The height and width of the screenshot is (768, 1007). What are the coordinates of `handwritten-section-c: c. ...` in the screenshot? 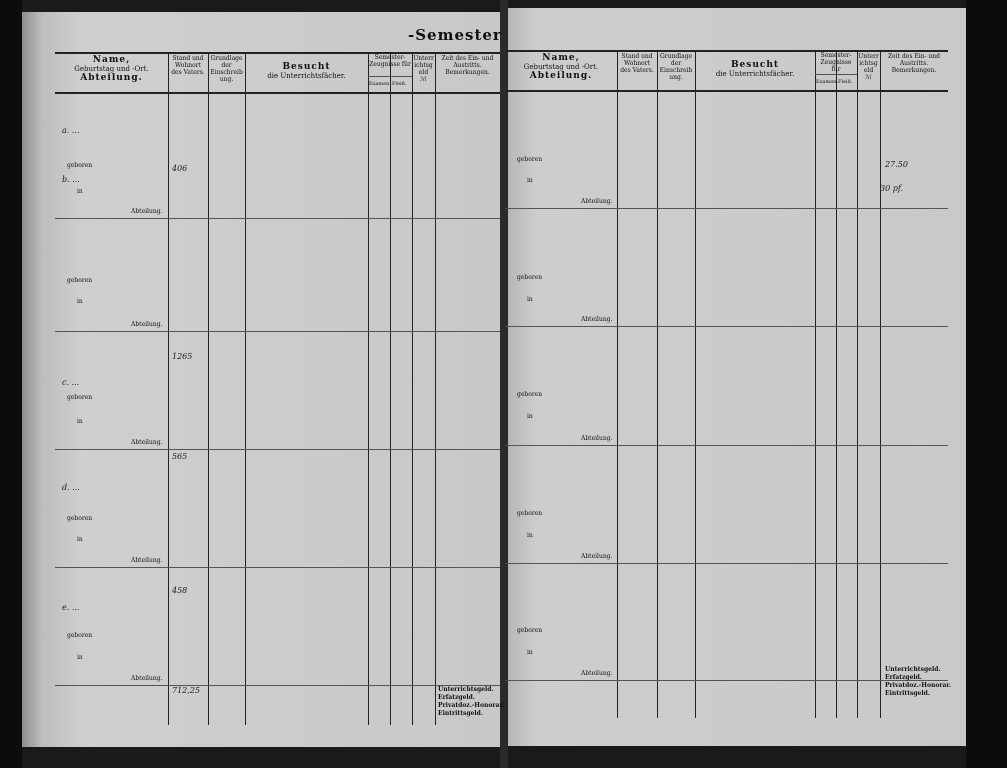 It's located at (71, 382).